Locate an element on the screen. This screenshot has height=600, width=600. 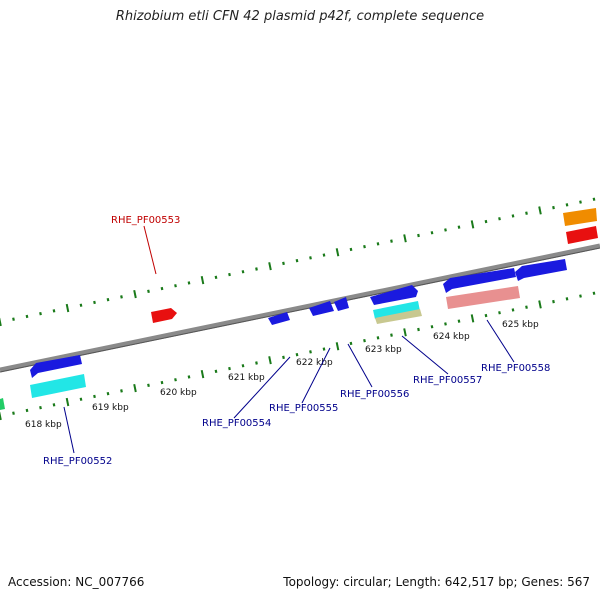
gene-label-RHE_PF00557: RHE_PF00557 is located at coordinates (447, 380).